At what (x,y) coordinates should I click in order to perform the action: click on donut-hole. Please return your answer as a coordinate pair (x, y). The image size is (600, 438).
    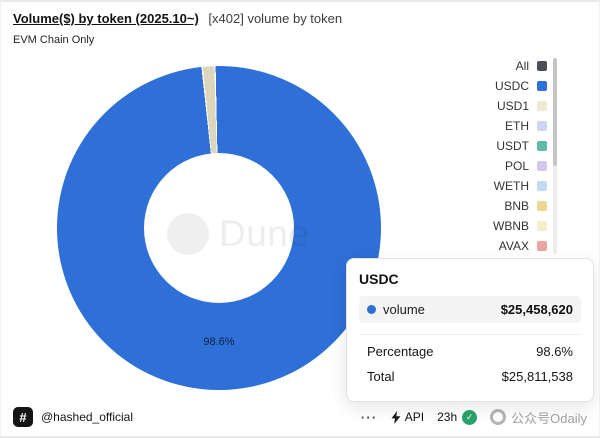
    Looking at the image, I should click on (219, 228).